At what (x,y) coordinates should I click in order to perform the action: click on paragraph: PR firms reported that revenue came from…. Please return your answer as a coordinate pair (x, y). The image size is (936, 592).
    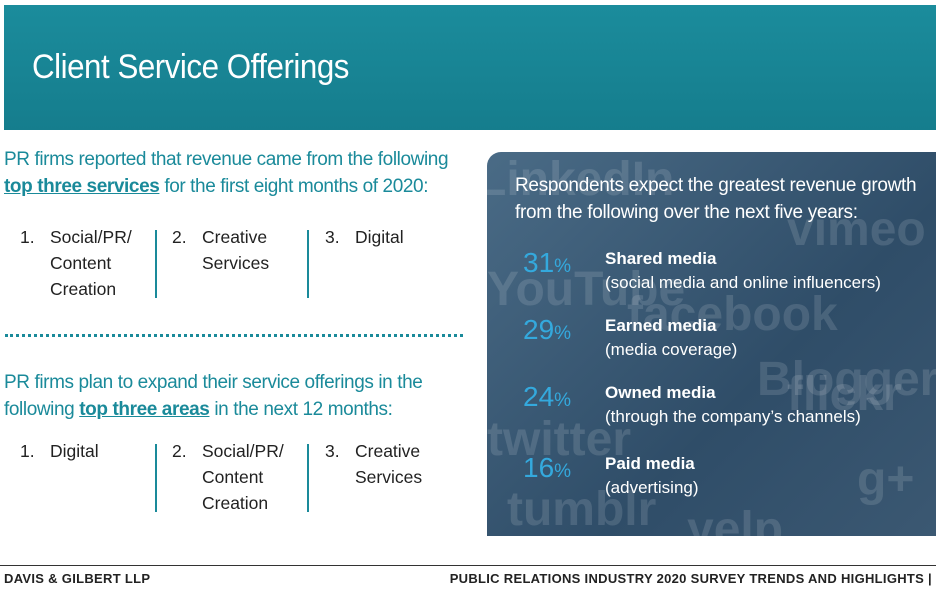
    Looking at the image, I should click on (239, 173).